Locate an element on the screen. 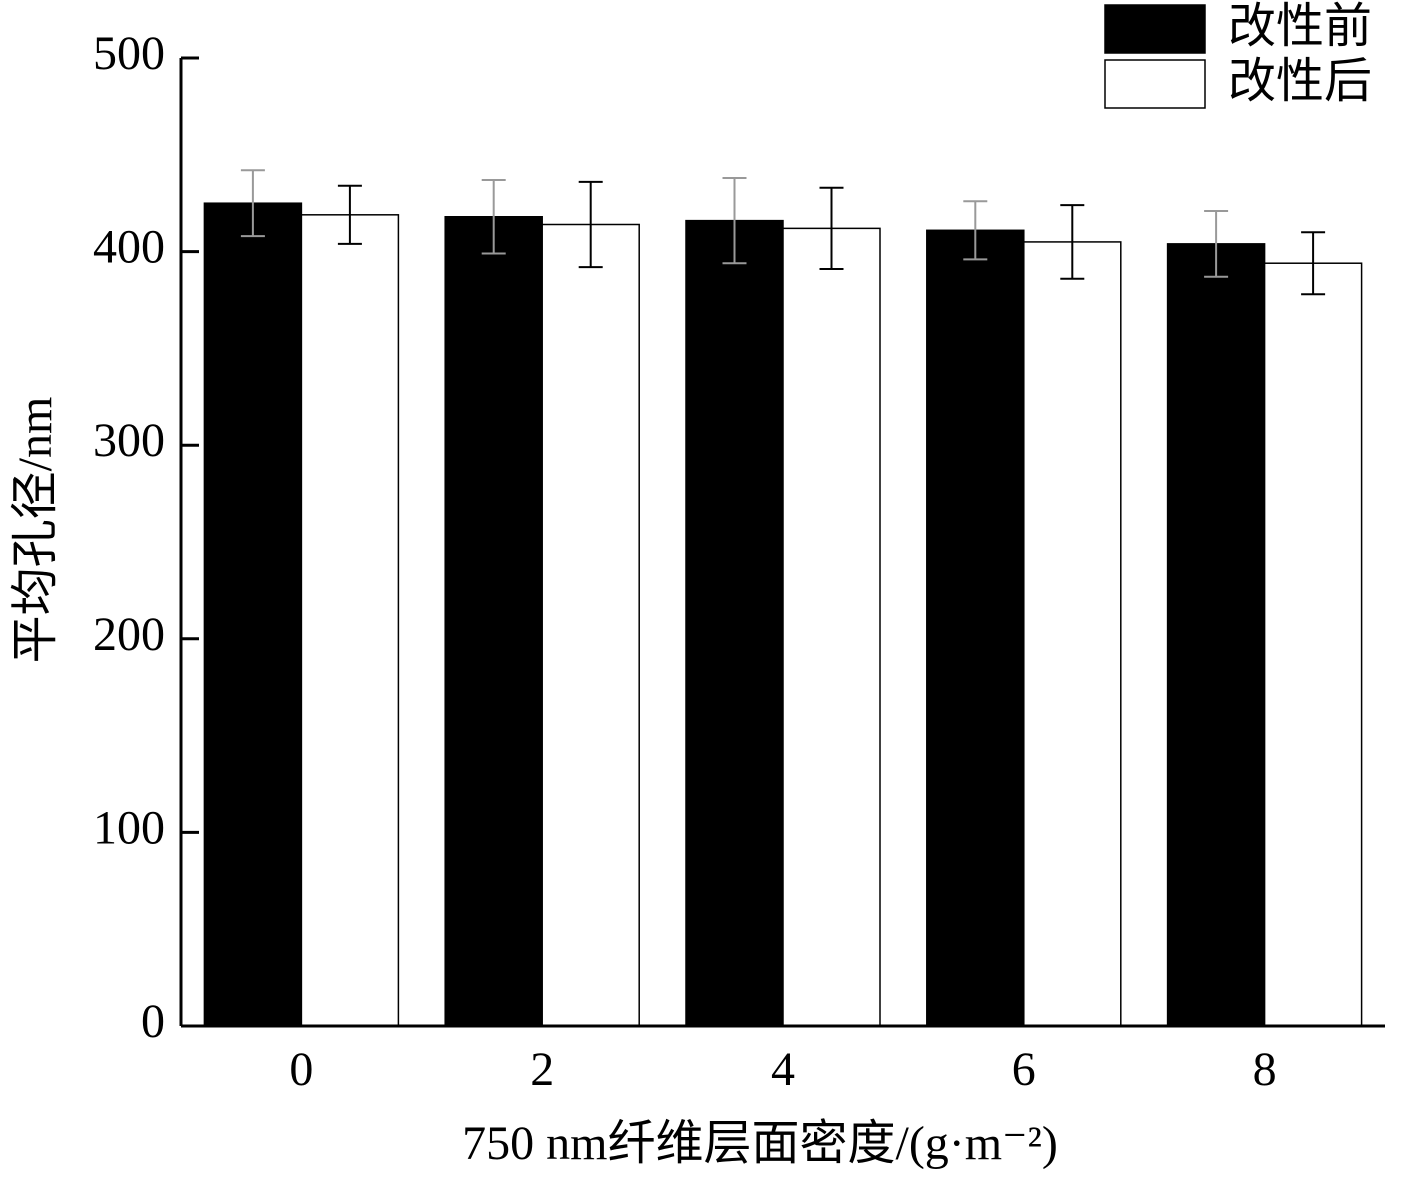 The width and height of the screenshot is (1402, 1182). y-axis-label: 平均孔径/nm is located at coordinates (35, 530).